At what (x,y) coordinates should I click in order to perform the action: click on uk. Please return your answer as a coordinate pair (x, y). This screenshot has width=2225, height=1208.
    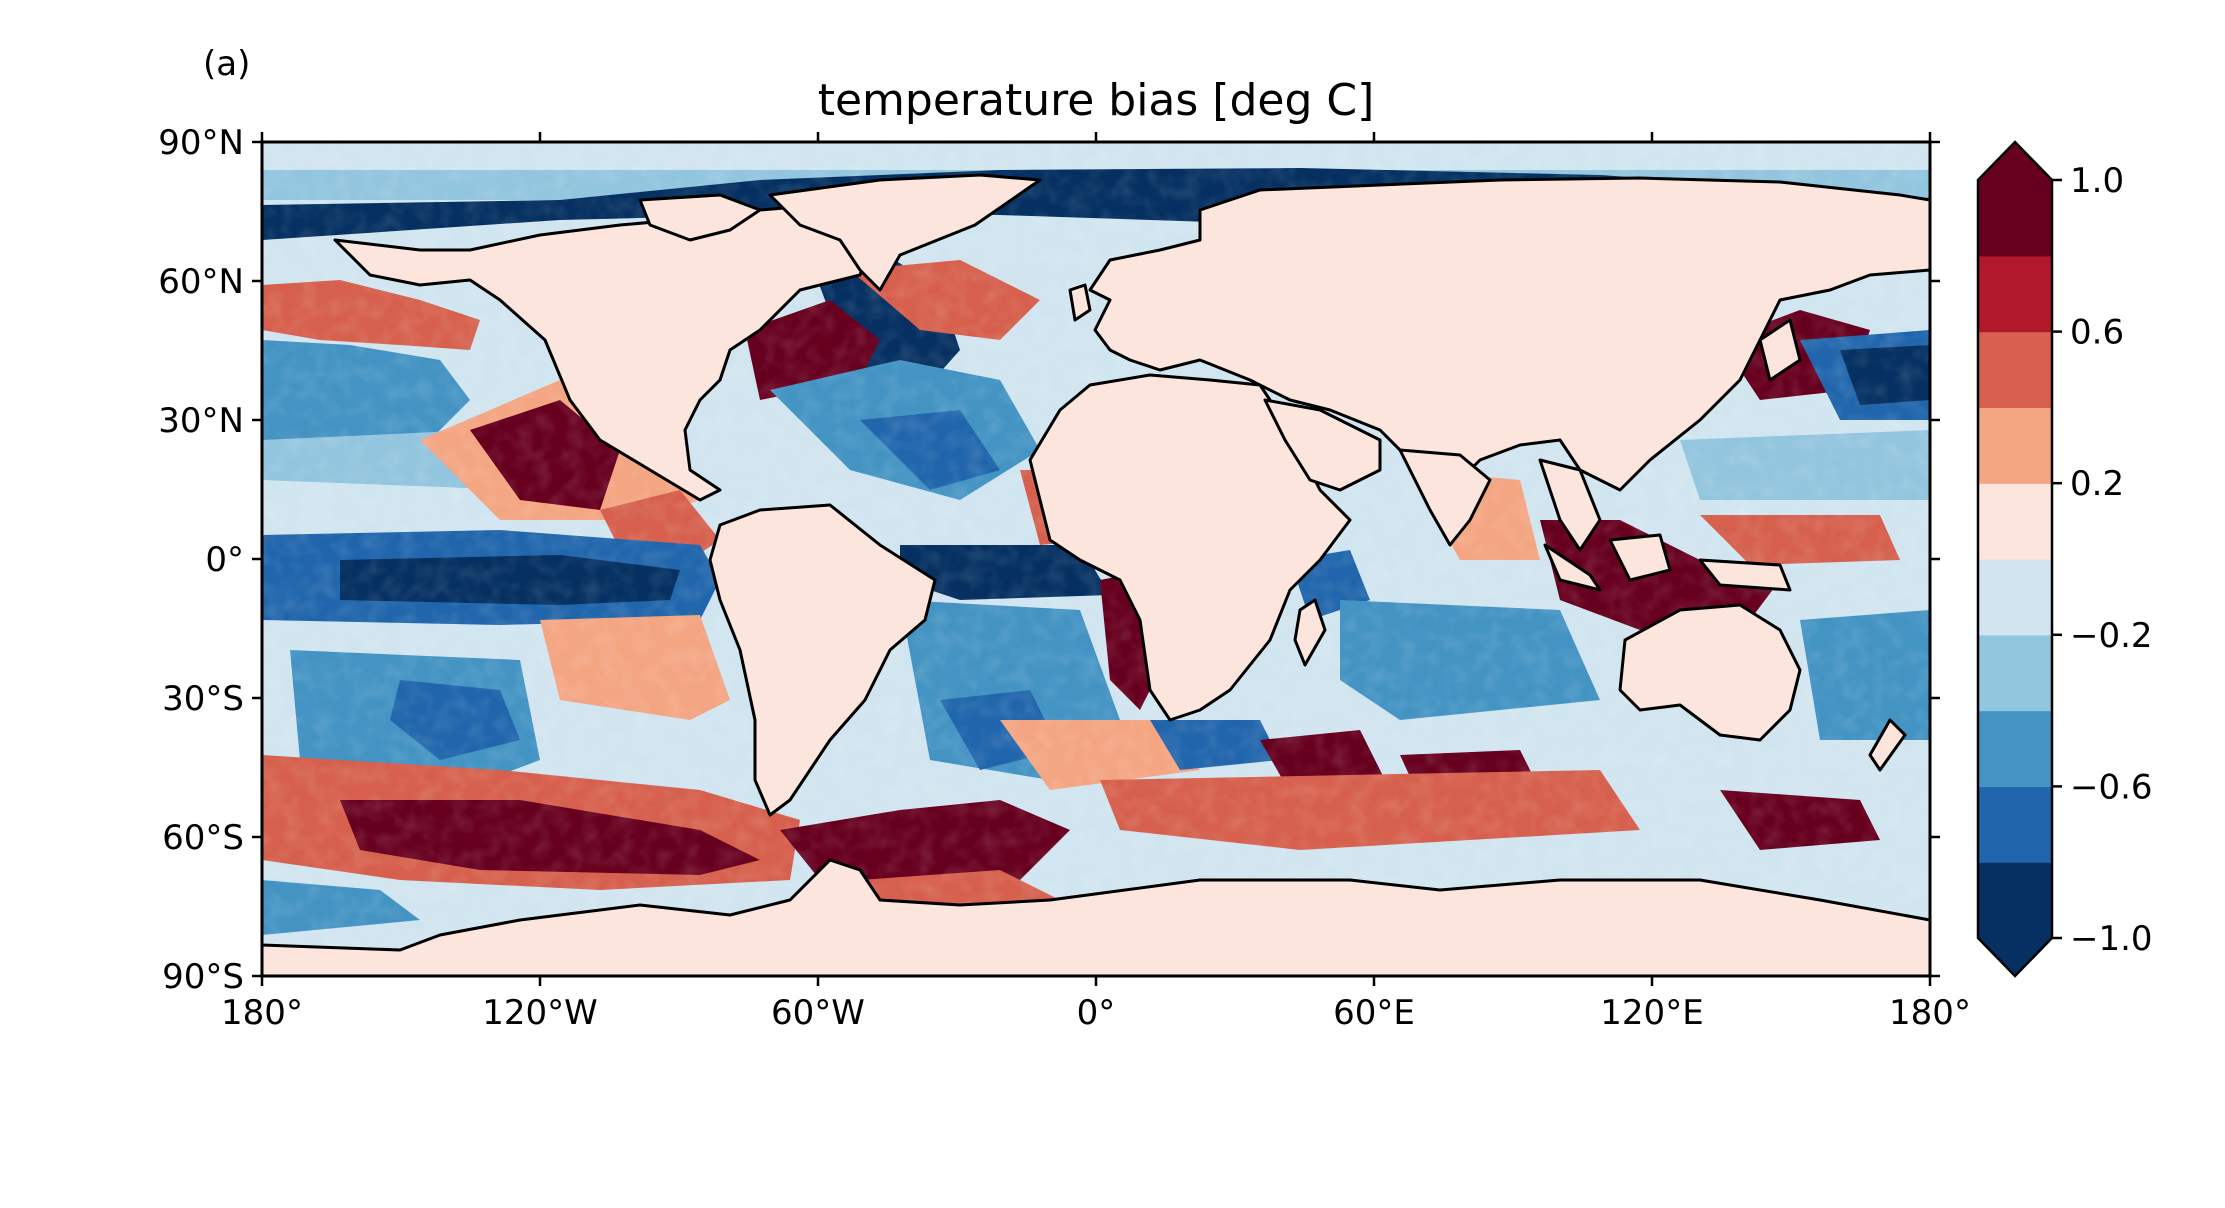
    Looking at the image, I should click on (1080, 302).